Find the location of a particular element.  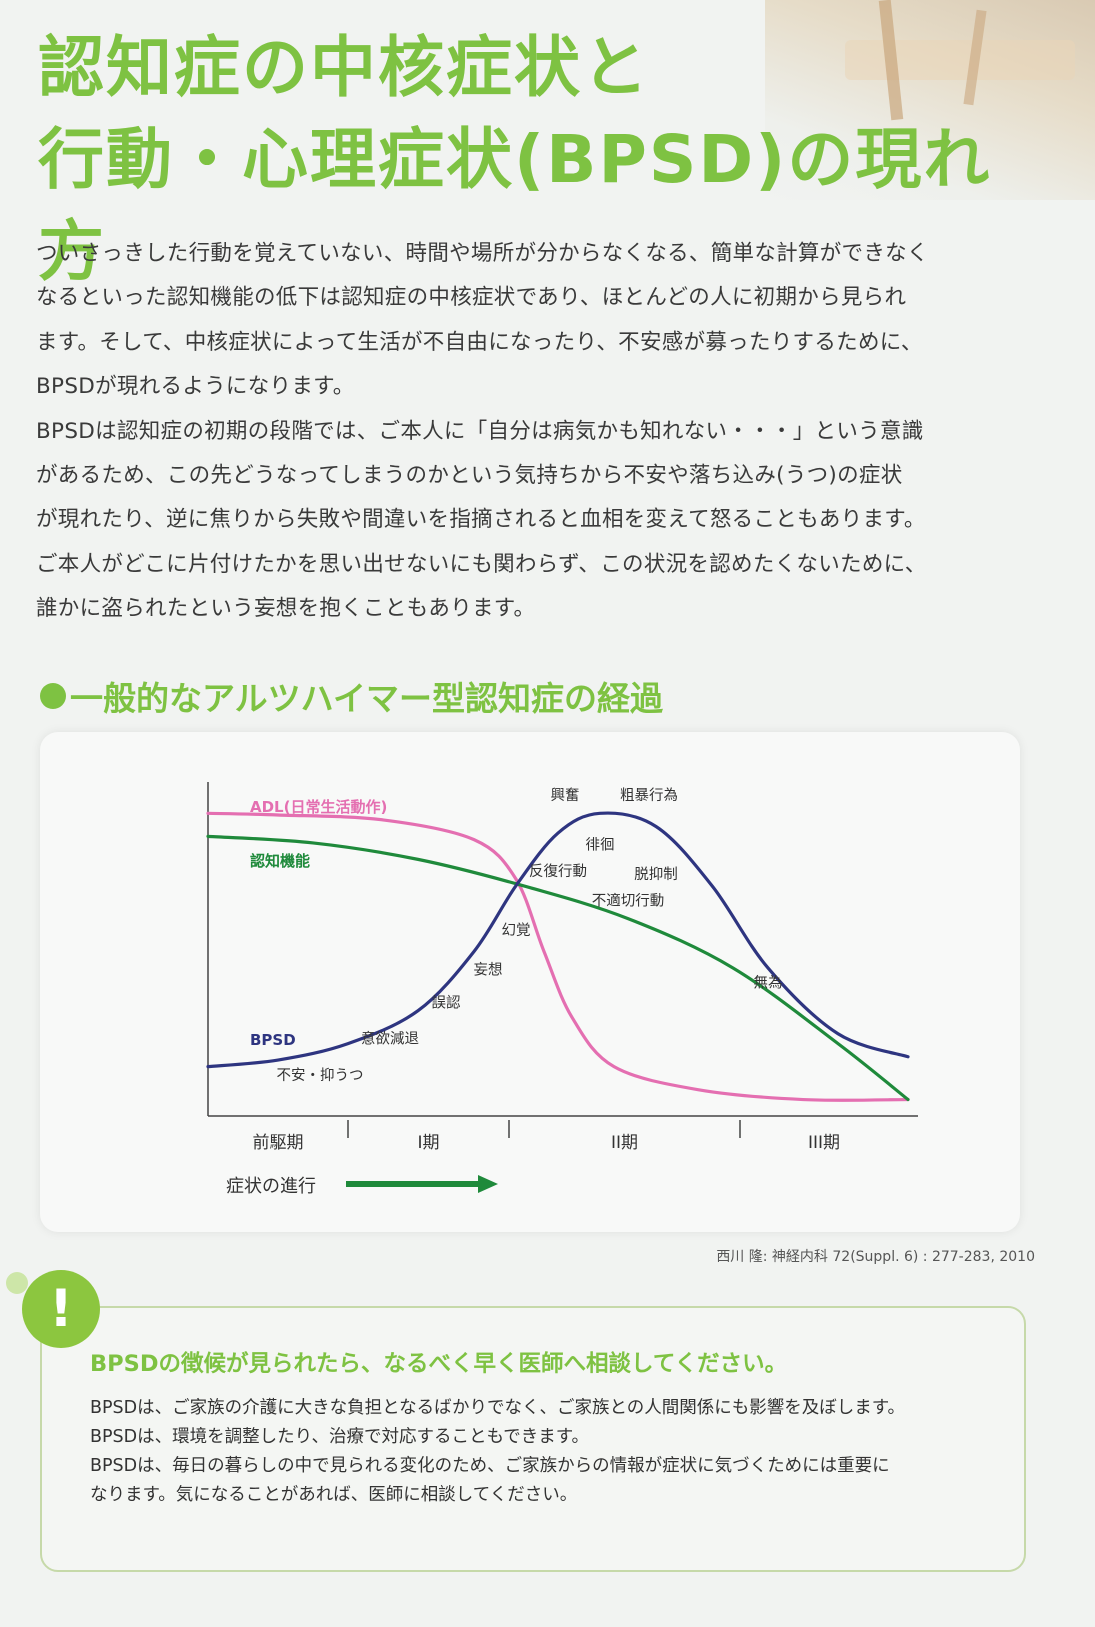

bpsd-line is located at coordinates (558, 940).